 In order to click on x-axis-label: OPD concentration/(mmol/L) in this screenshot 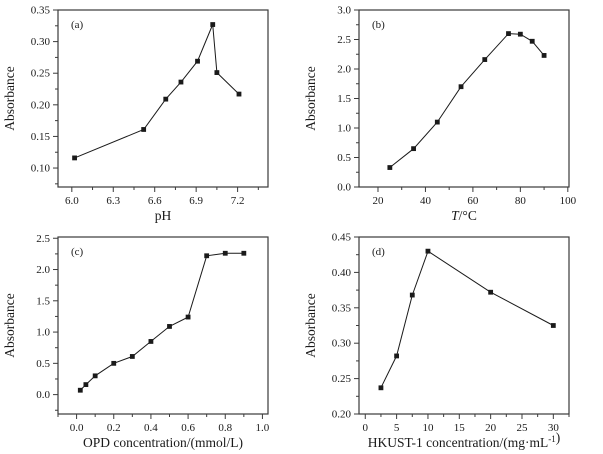, I will do `click(163, 442)`.